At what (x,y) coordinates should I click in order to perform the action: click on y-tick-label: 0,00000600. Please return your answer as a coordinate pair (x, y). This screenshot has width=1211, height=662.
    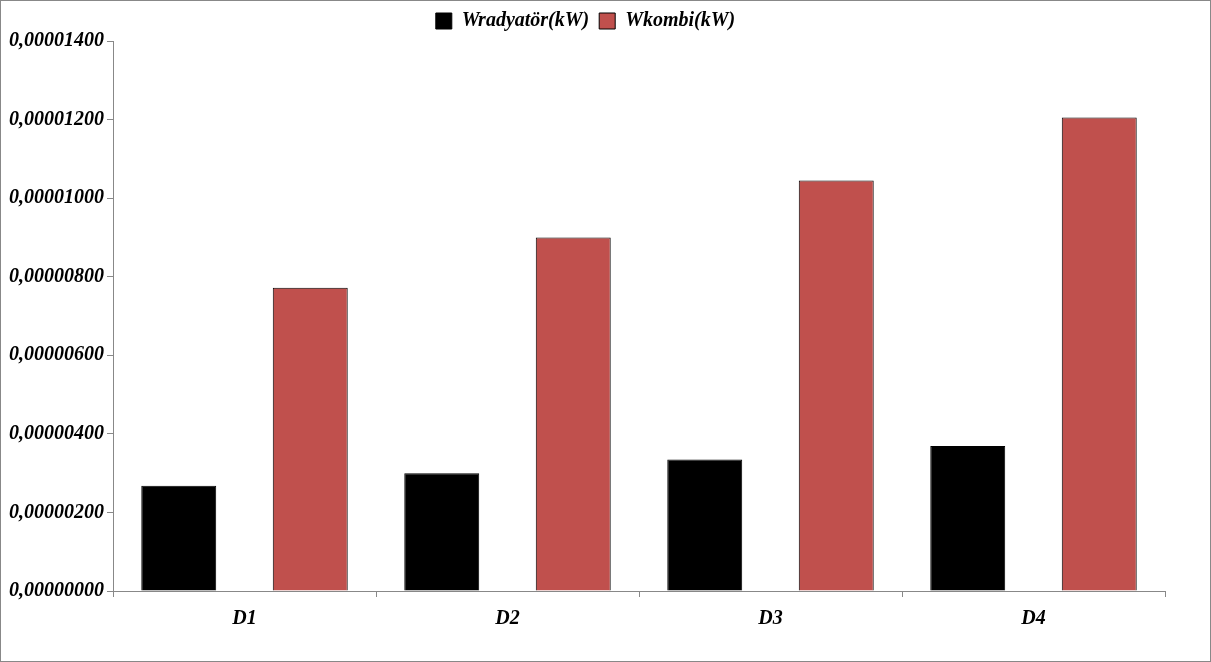
    Looking at the image, I should click on (56, 353).